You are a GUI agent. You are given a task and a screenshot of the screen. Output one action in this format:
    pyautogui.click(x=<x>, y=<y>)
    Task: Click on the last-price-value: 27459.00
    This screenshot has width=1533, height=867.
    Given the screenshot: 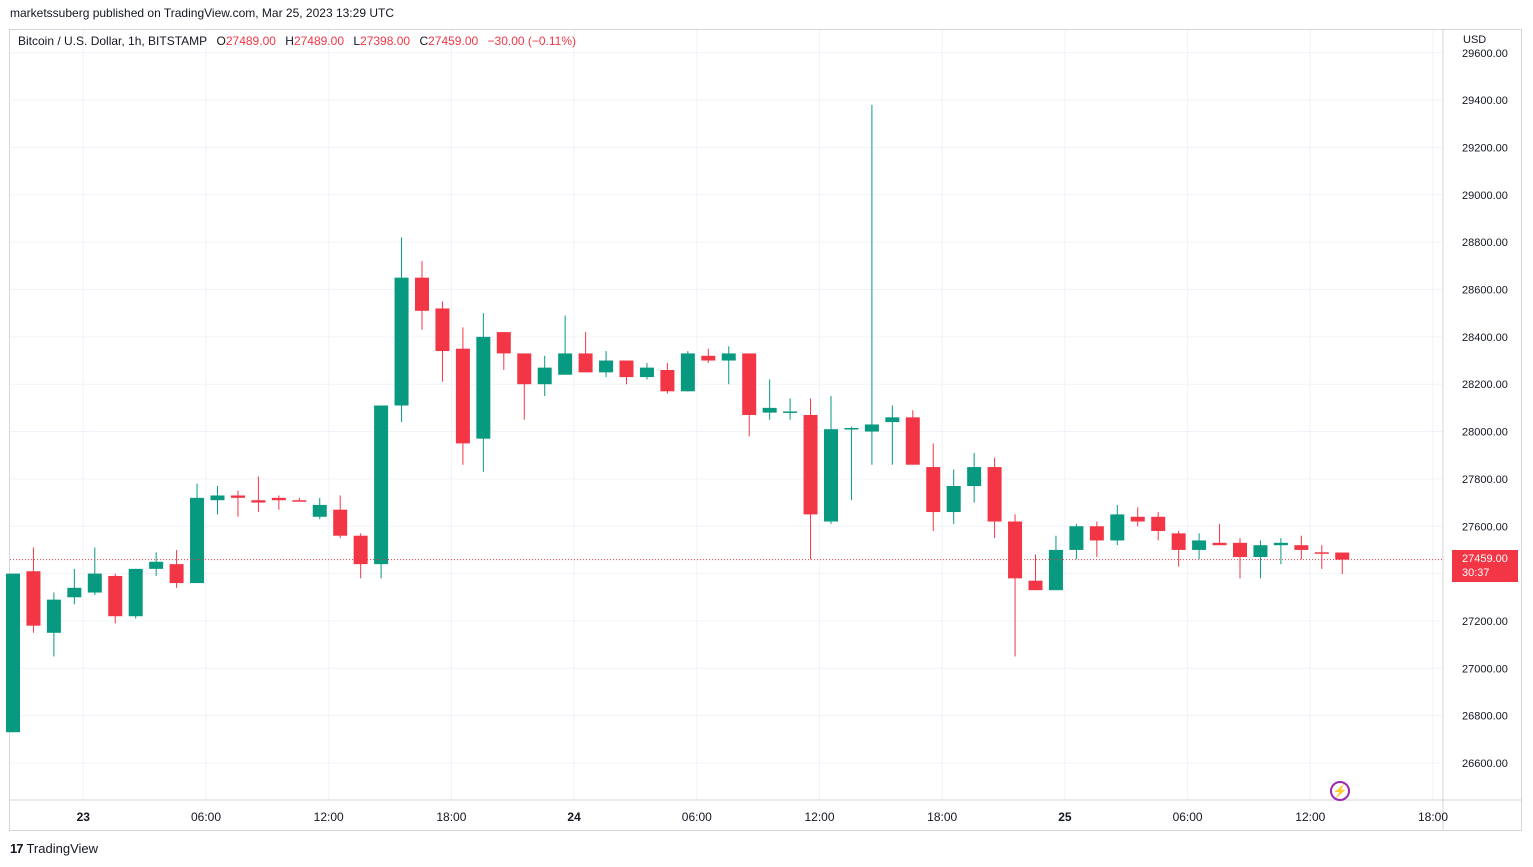 What is the action you would take?
    pyautogui.click(x=1485, y=559)
    